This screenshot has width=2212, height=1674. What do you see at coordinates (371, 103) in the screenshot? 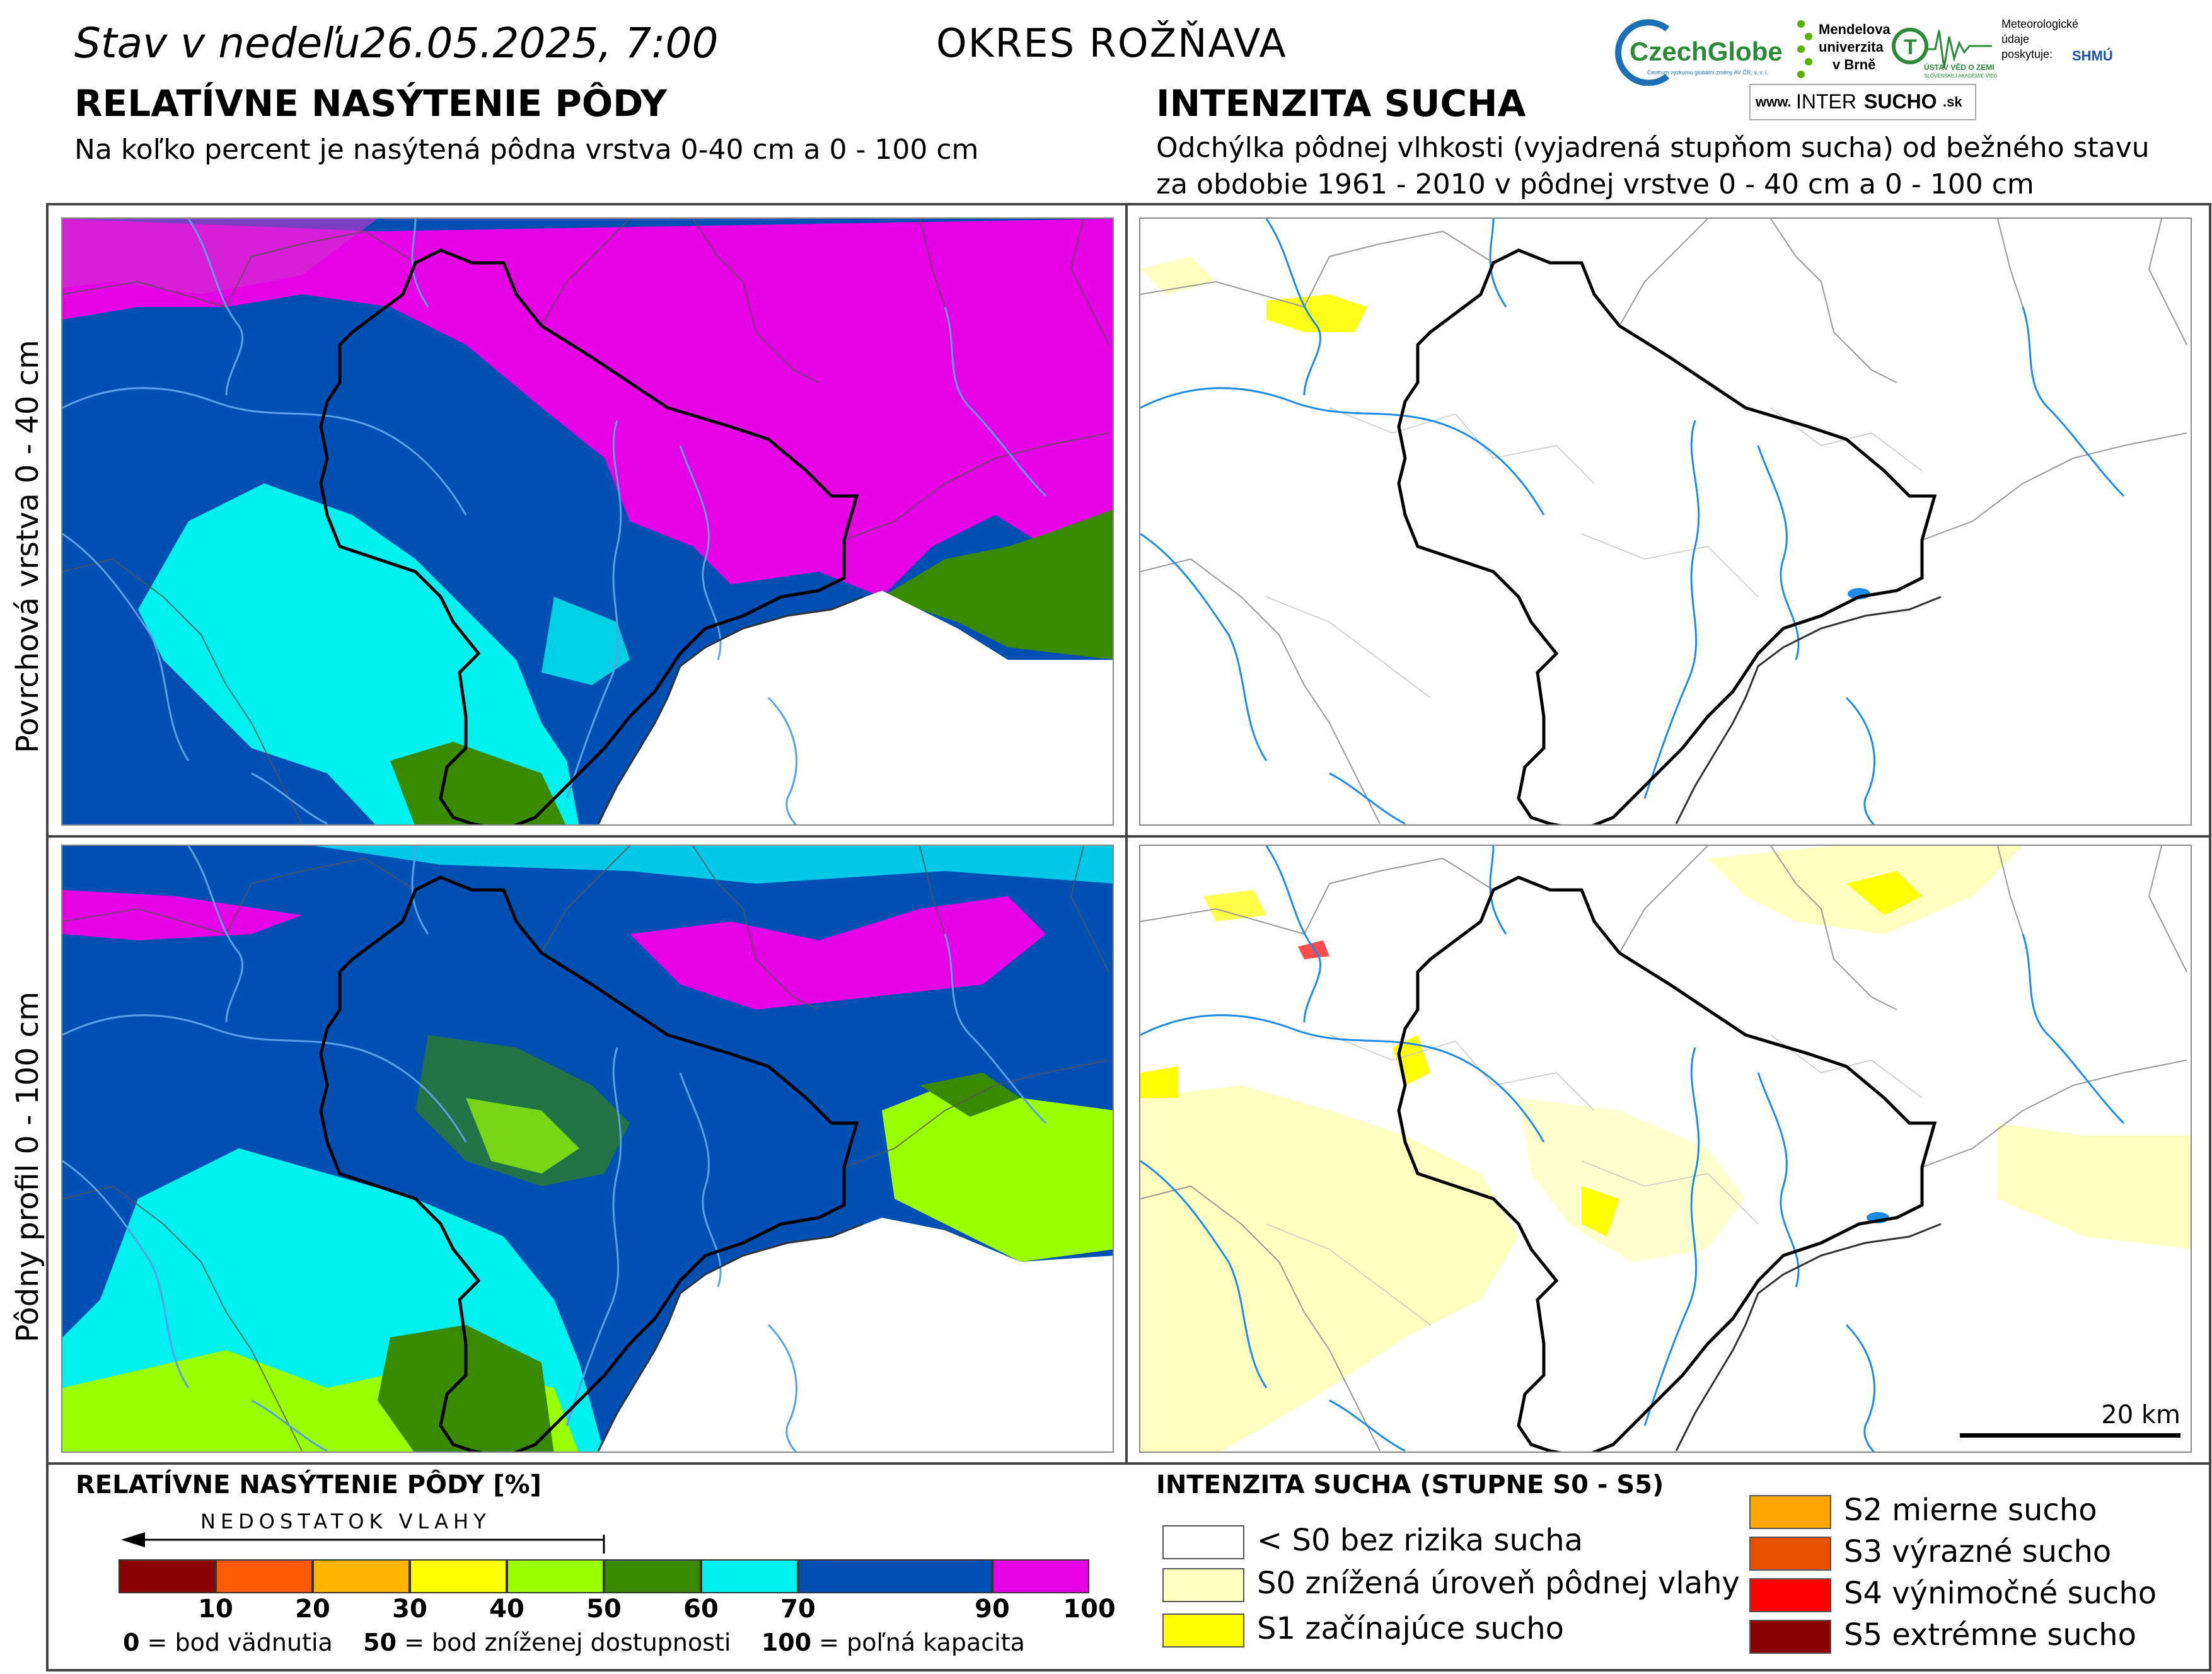
I see `left-panel-title: RELATÍVNE NASÝTENIE PÔDY` at bounding box center [371, 103].